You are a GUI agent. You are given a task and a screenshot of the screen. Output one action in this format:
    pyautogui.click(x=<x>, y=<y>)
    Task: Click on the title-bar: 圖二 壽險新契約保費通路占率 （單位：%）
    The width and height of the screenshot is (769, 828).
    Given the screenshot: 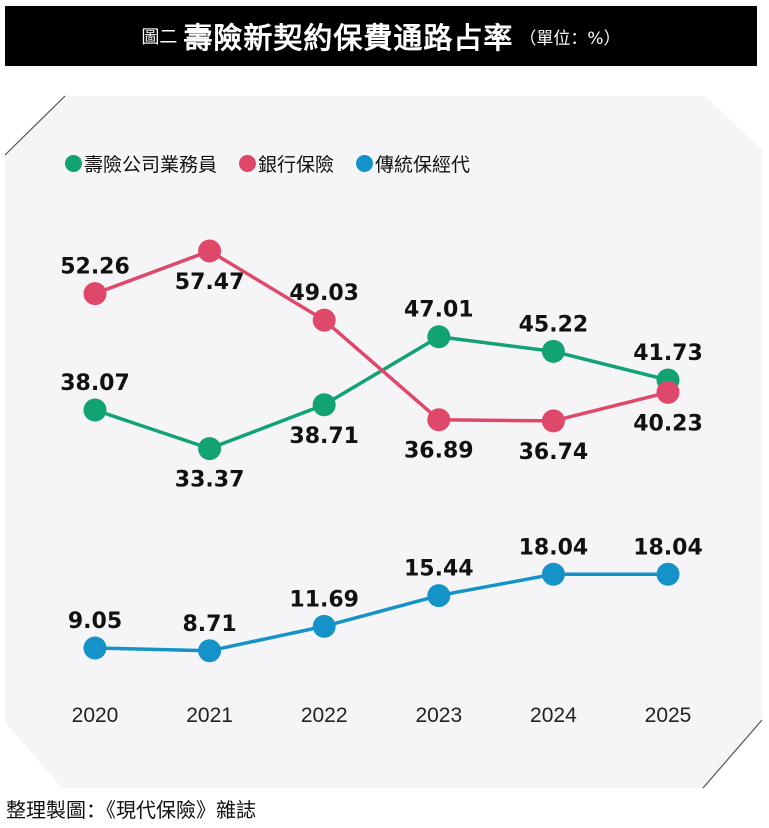 What is the action you would take?
    pyautogui.click(x=381, y=36)
    